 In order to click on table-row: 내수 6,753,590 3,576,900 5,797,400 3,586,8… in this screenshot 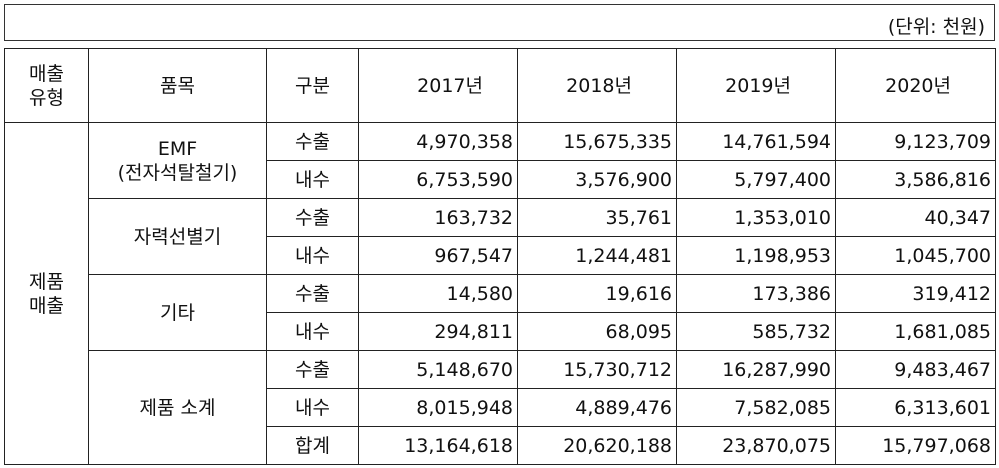, I will do `click(500, 179)`.